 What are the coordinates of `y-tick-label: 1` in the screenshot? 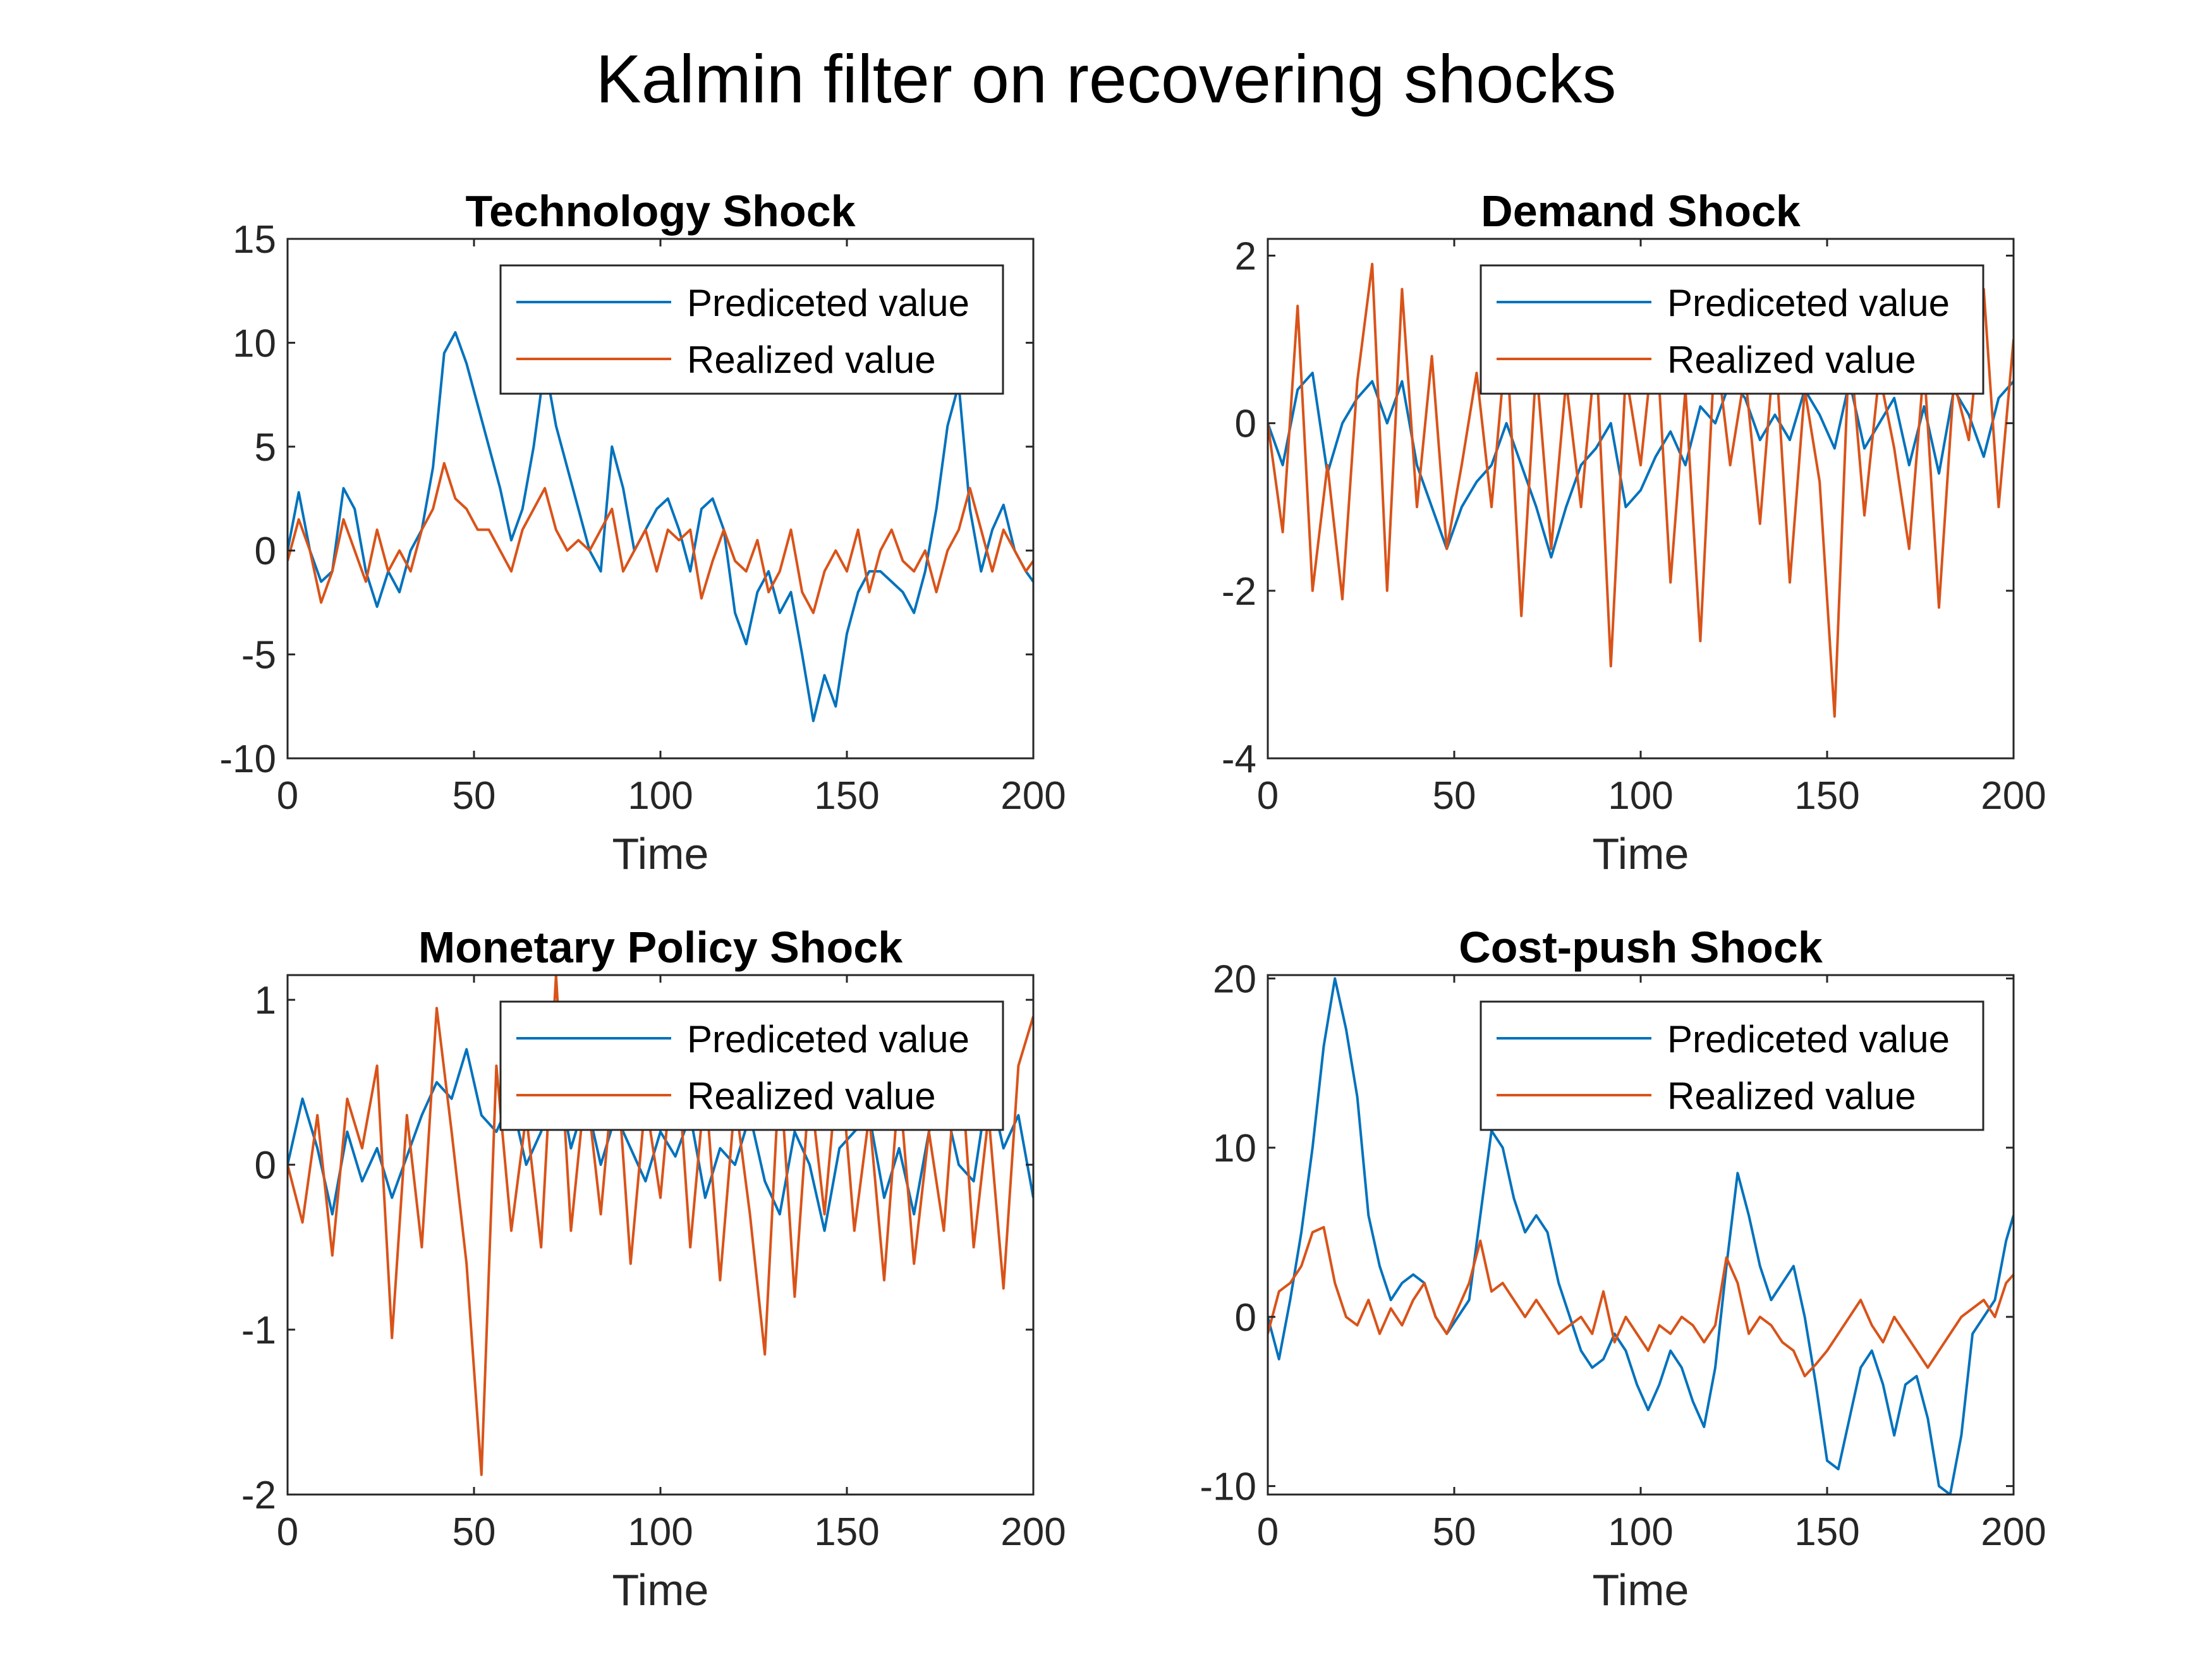 It's located at (265, 1000).